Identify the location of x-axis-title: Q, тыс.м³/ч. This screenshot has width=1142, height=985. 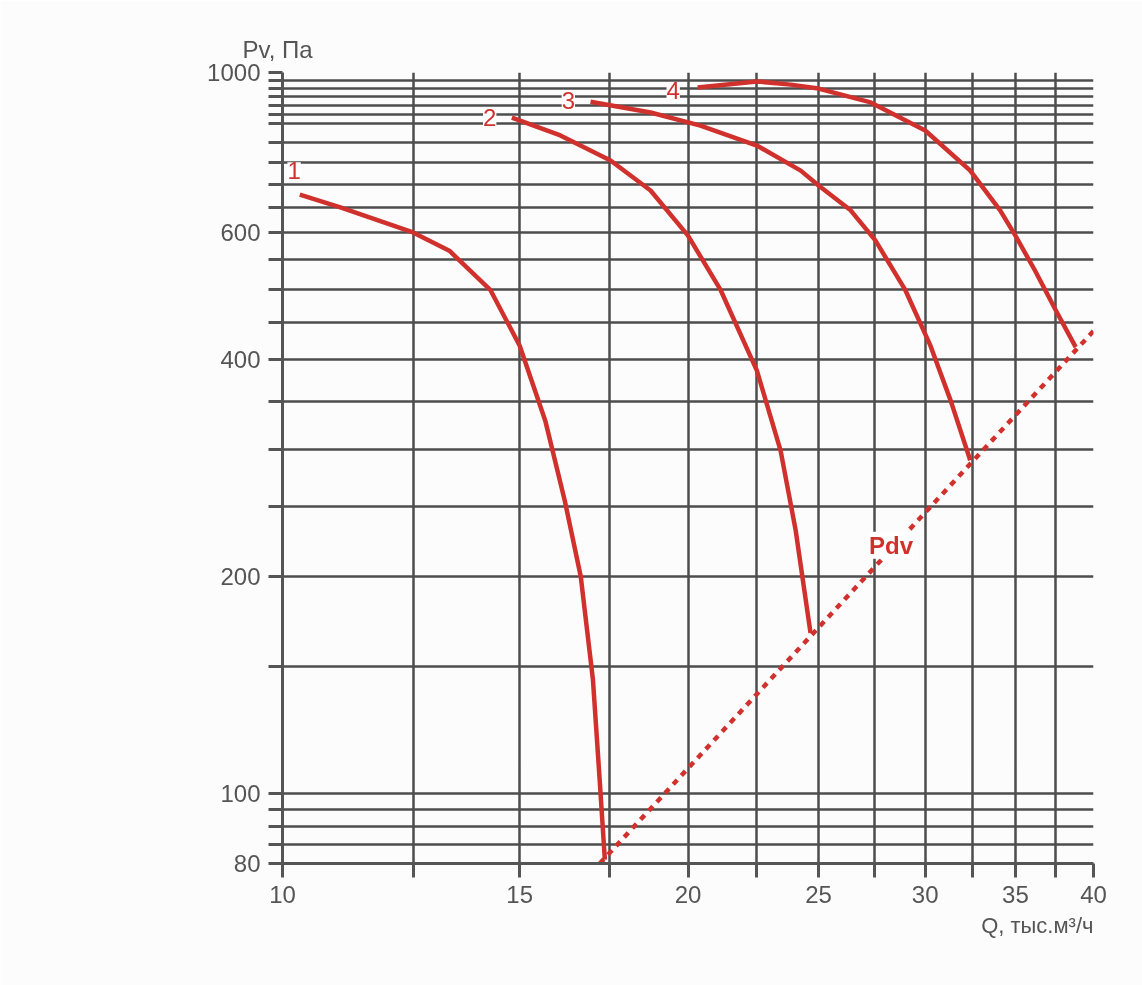
(1037, 925).